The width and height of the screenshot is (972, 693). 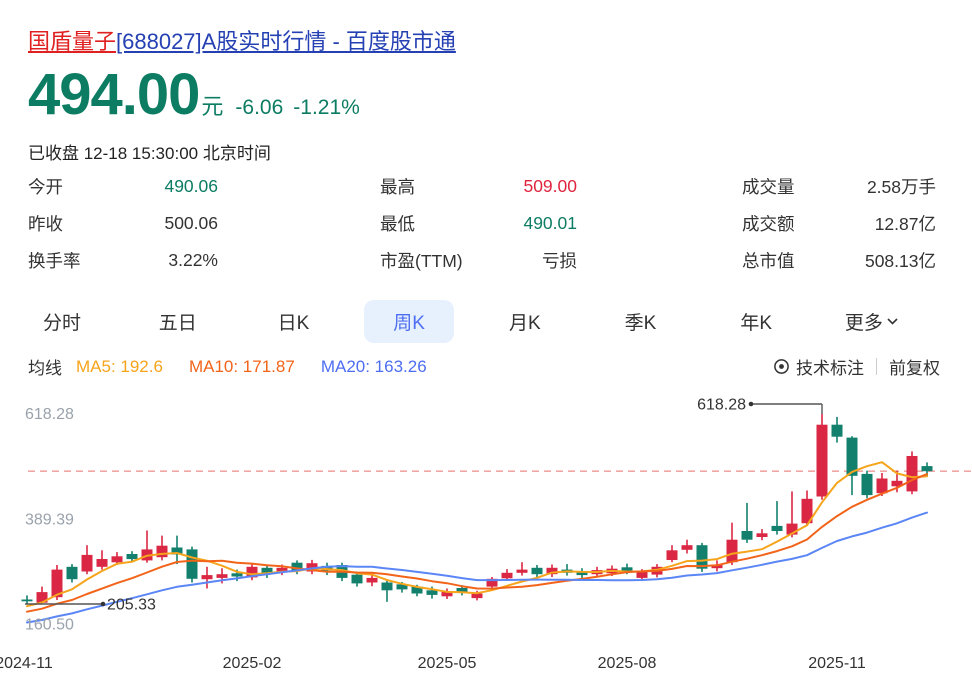 I want to click on tab-yearly-k: 年K, so click(x=756, y=323).